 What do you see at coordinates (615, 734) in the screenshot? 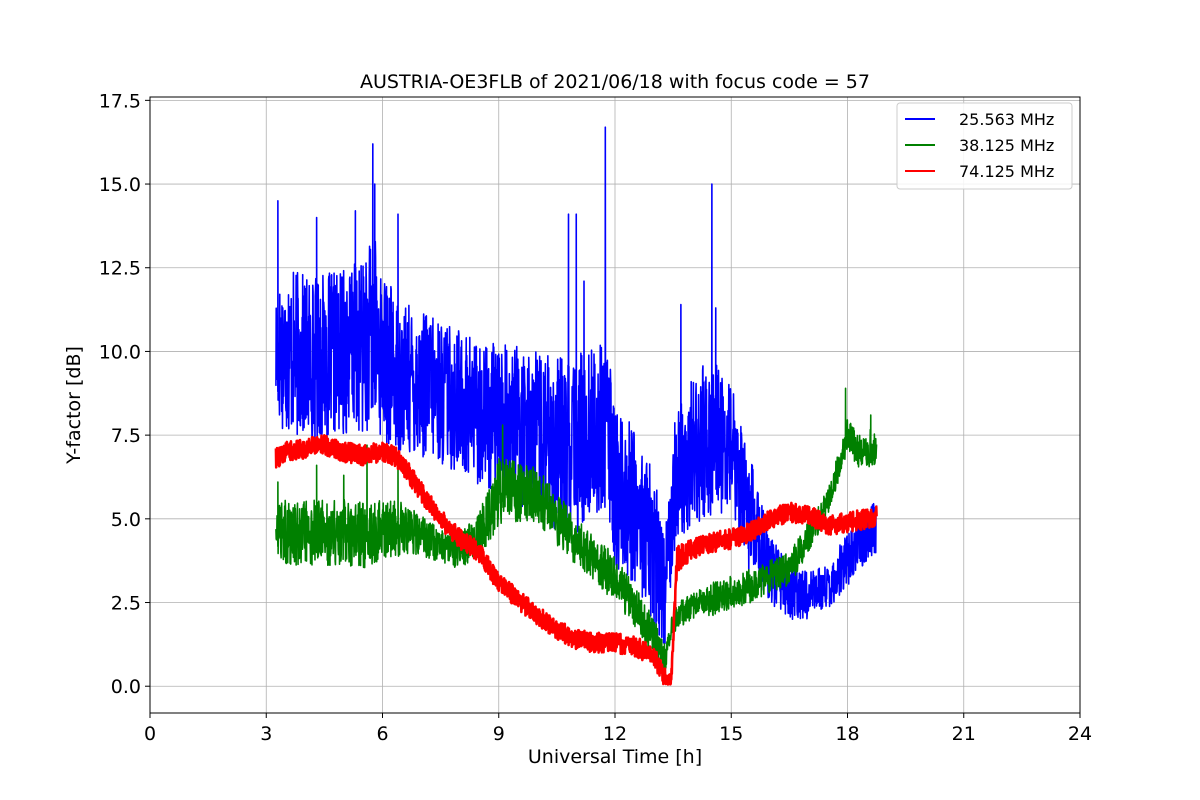
I see `x-tick-label: 12` at bounding box center [615, 734].